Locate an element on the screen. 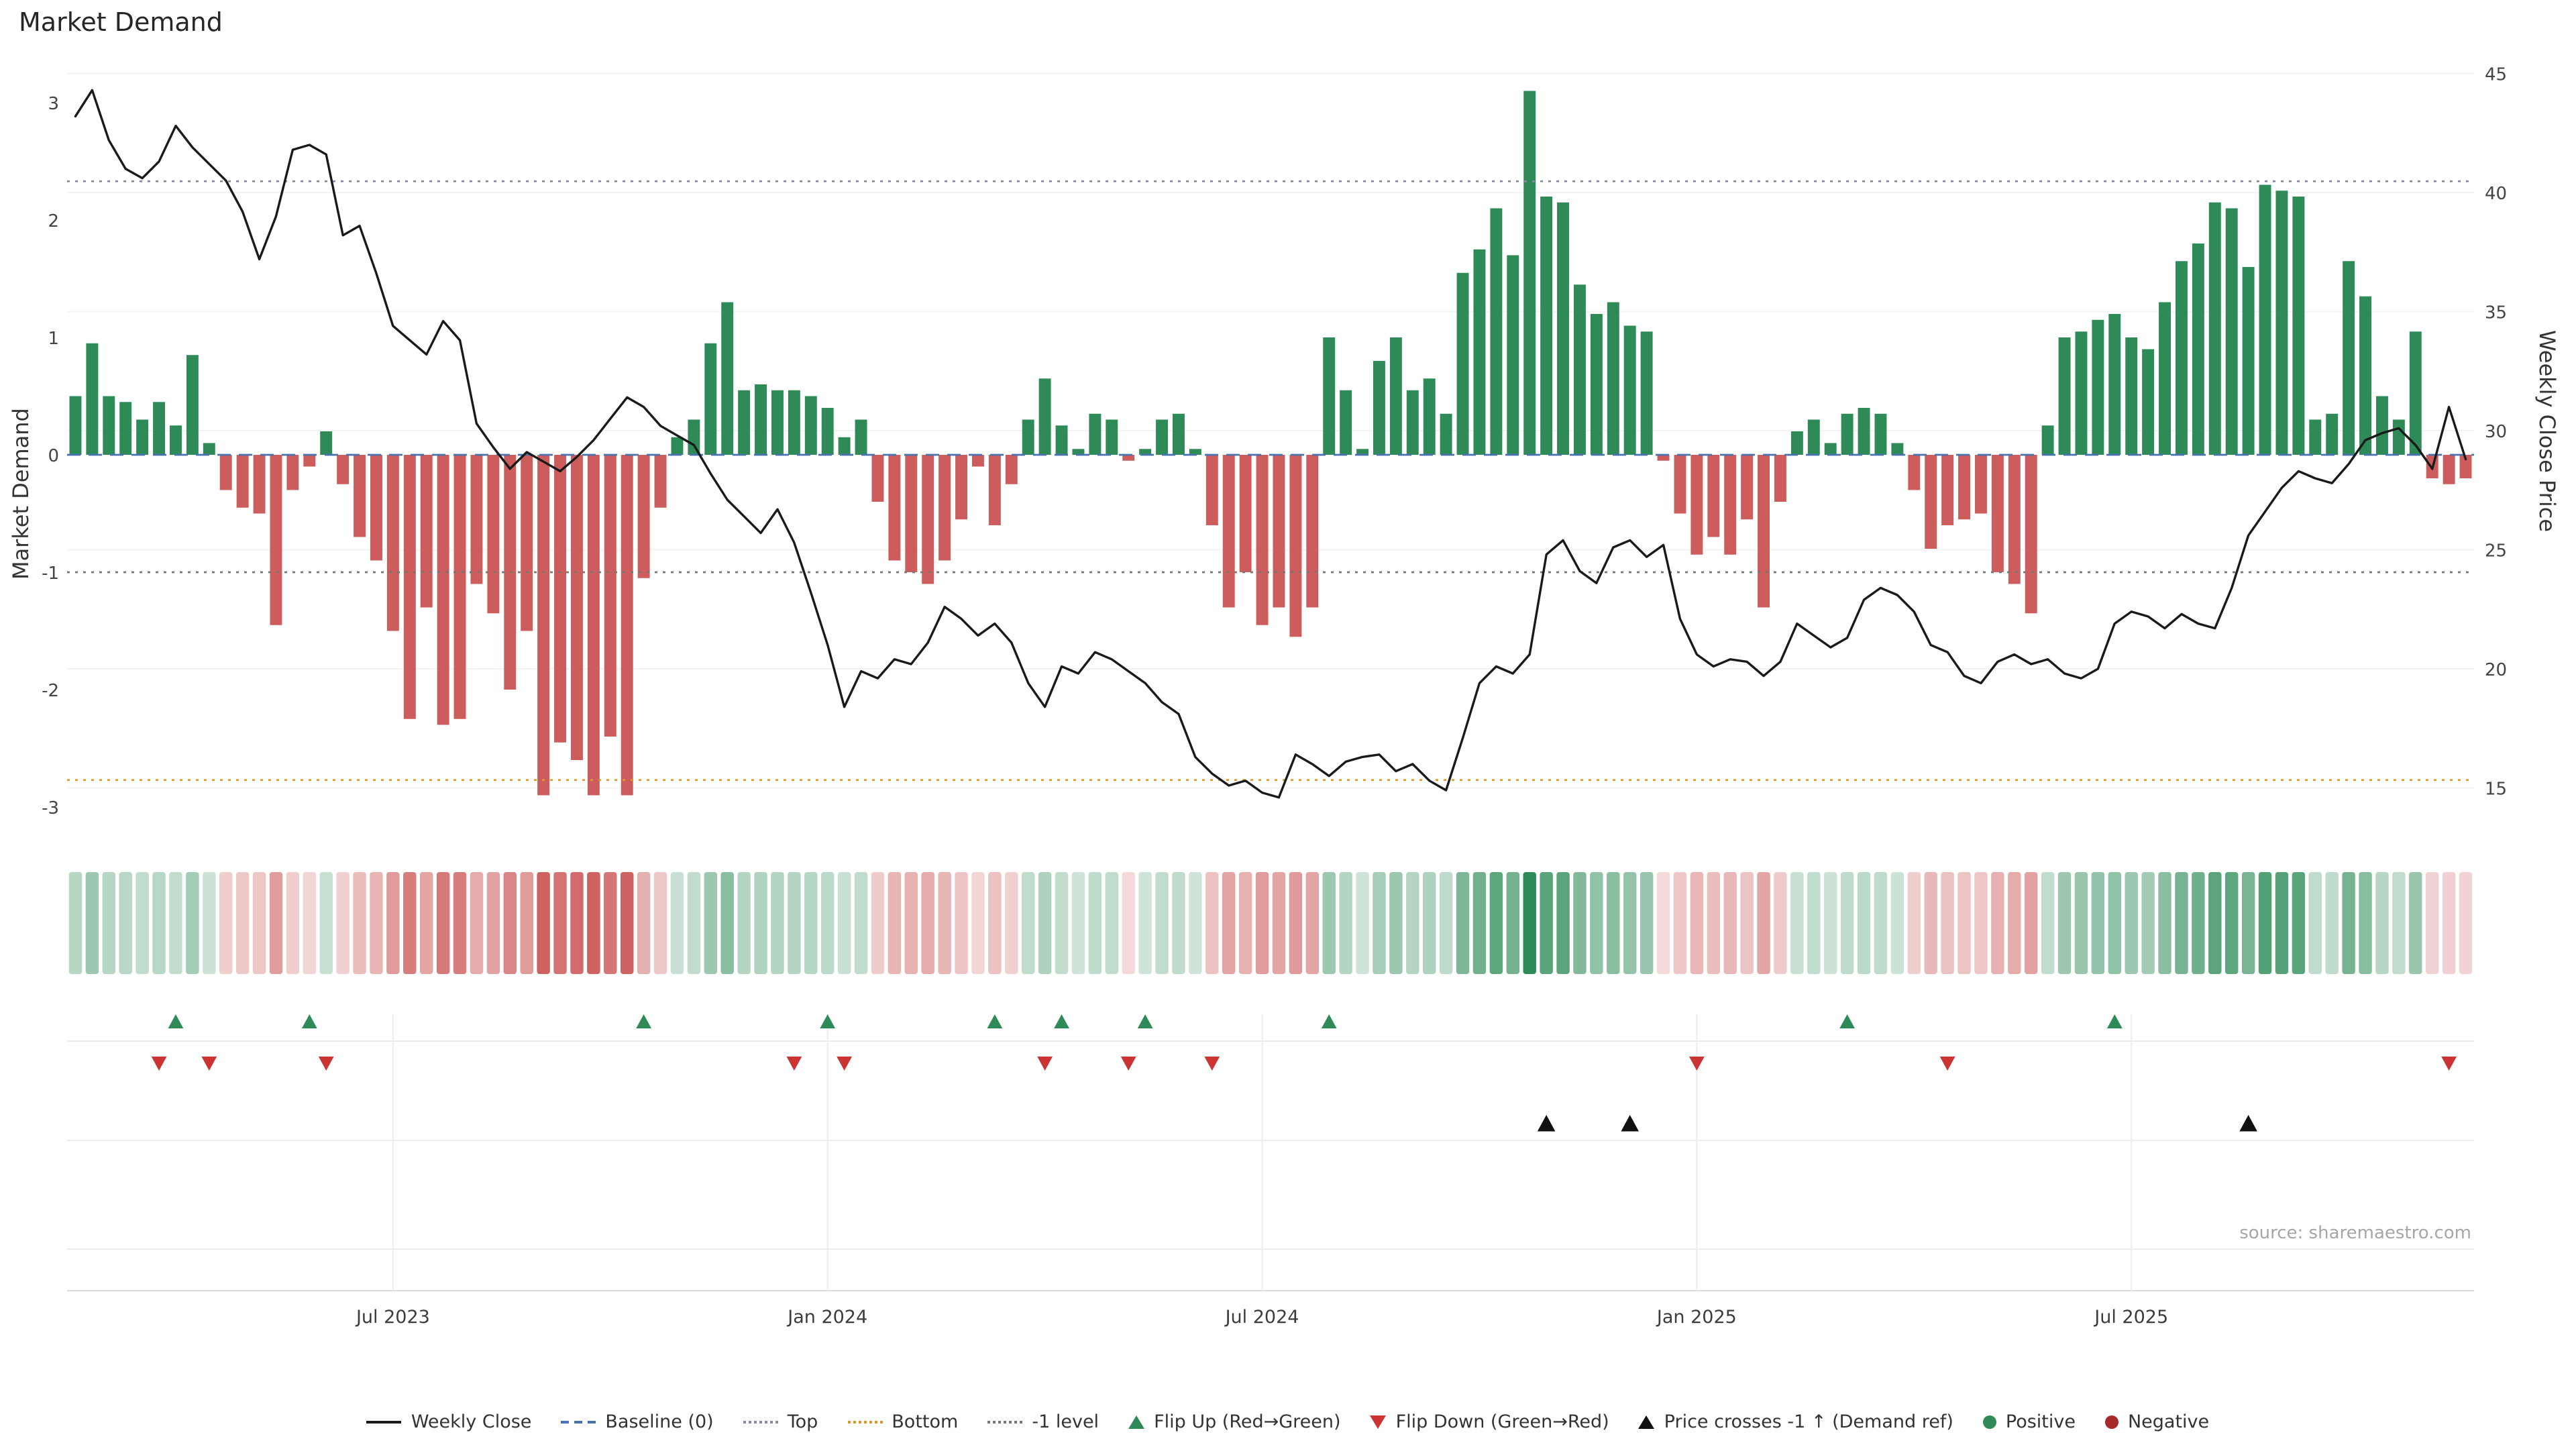 The width and height of the screenshot is (2576, 1449). left-axis-tick-label: 1 is located at coordinates (53, 339).